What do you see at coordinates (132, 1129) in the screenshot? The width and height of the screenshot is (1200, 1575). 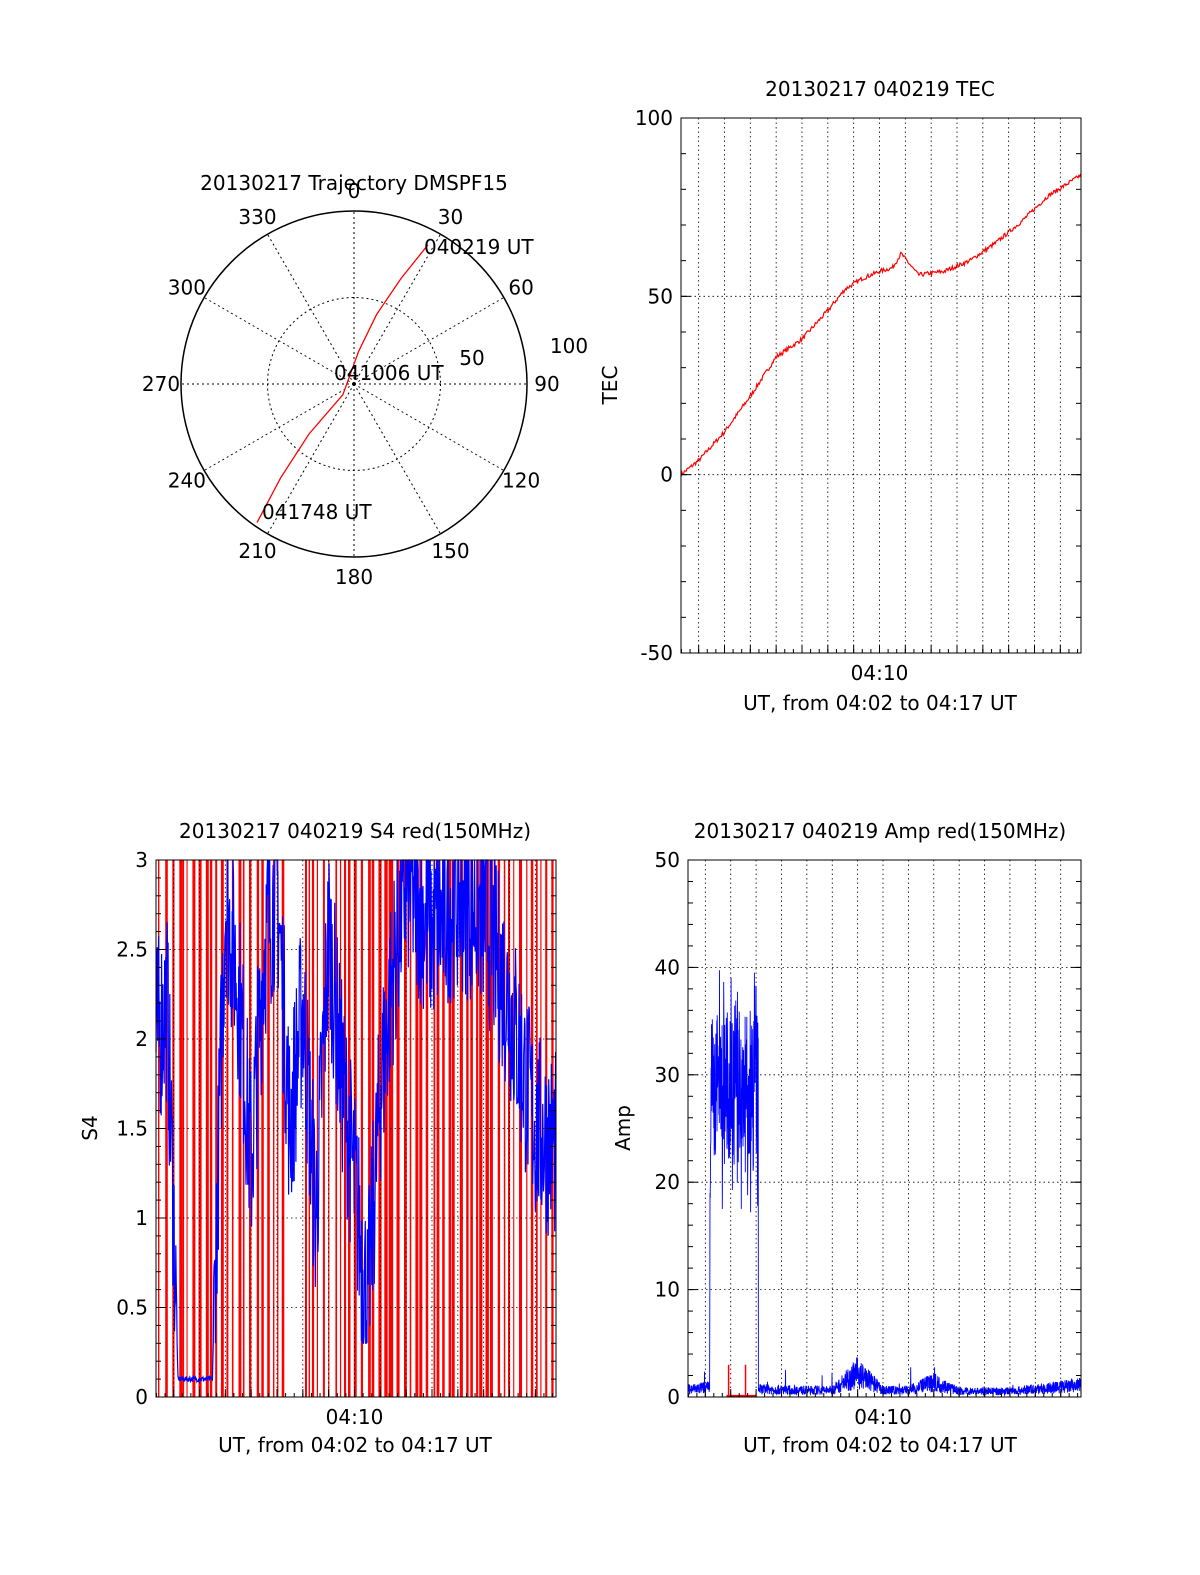 I see `y-tick-label: 1.5` at bounding box center [132, 1129].